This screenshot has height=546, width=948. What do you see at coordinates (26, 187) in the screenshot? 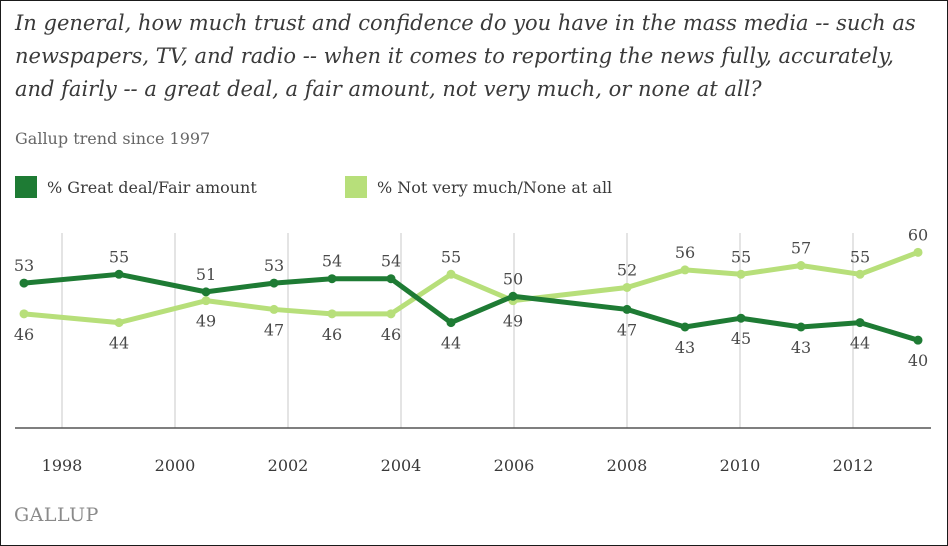
I see `legend-swatch-great-deal` at bounding box center [26, 187].